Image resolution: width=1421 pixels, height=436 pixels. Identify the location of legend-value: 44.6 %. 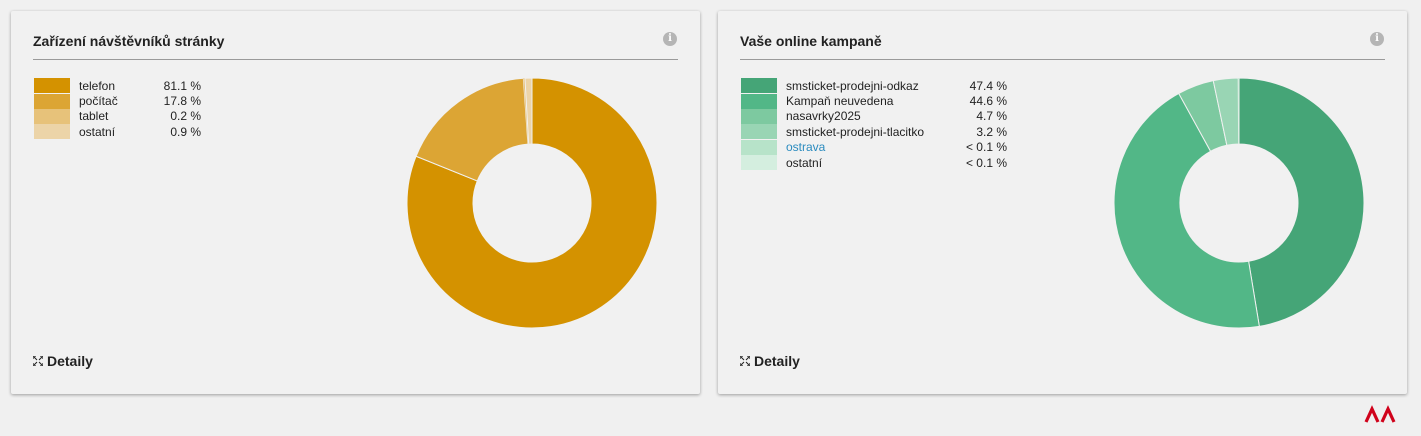
(988, 101).